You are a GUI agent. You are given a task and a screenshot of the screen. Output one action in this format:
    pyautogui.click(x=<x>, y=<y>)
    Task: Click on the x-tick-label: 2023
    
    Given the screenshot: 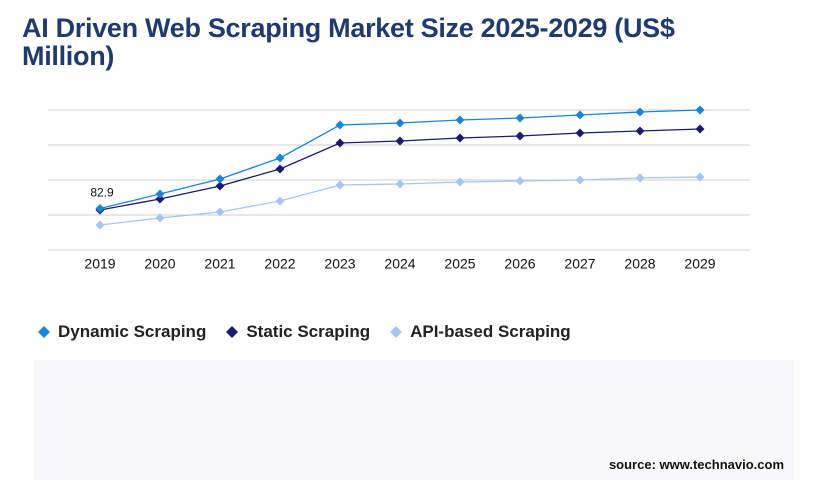 What is the action you would take?
    pyautogui.click(x=339, y=264)
    